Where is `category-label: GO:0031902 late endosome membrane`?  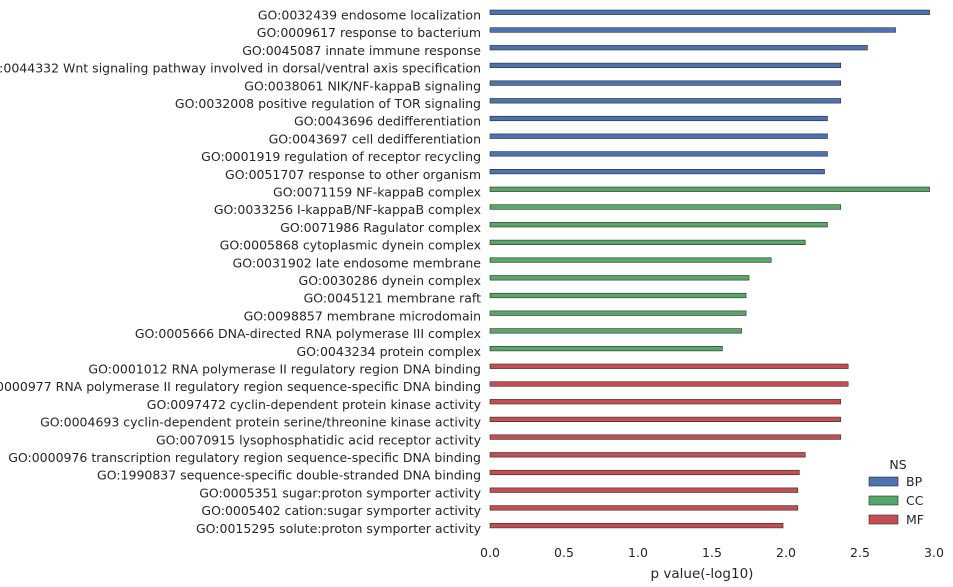 category-label: GO:0031902 late endosome membrane is located at coordinates (357, 262).